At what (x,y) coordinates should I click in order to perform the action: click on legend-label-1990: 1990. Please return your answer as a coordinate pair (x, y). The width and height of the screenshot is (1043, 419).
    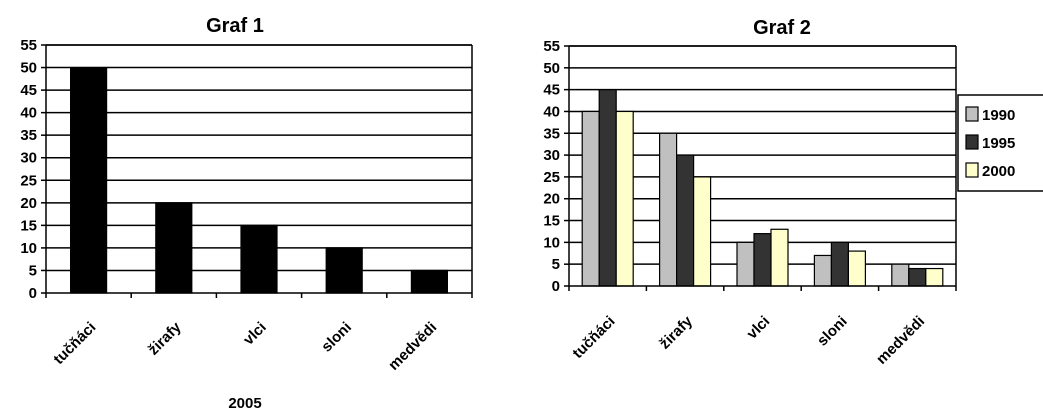
    Looking at the image, I should click on (998, 115).